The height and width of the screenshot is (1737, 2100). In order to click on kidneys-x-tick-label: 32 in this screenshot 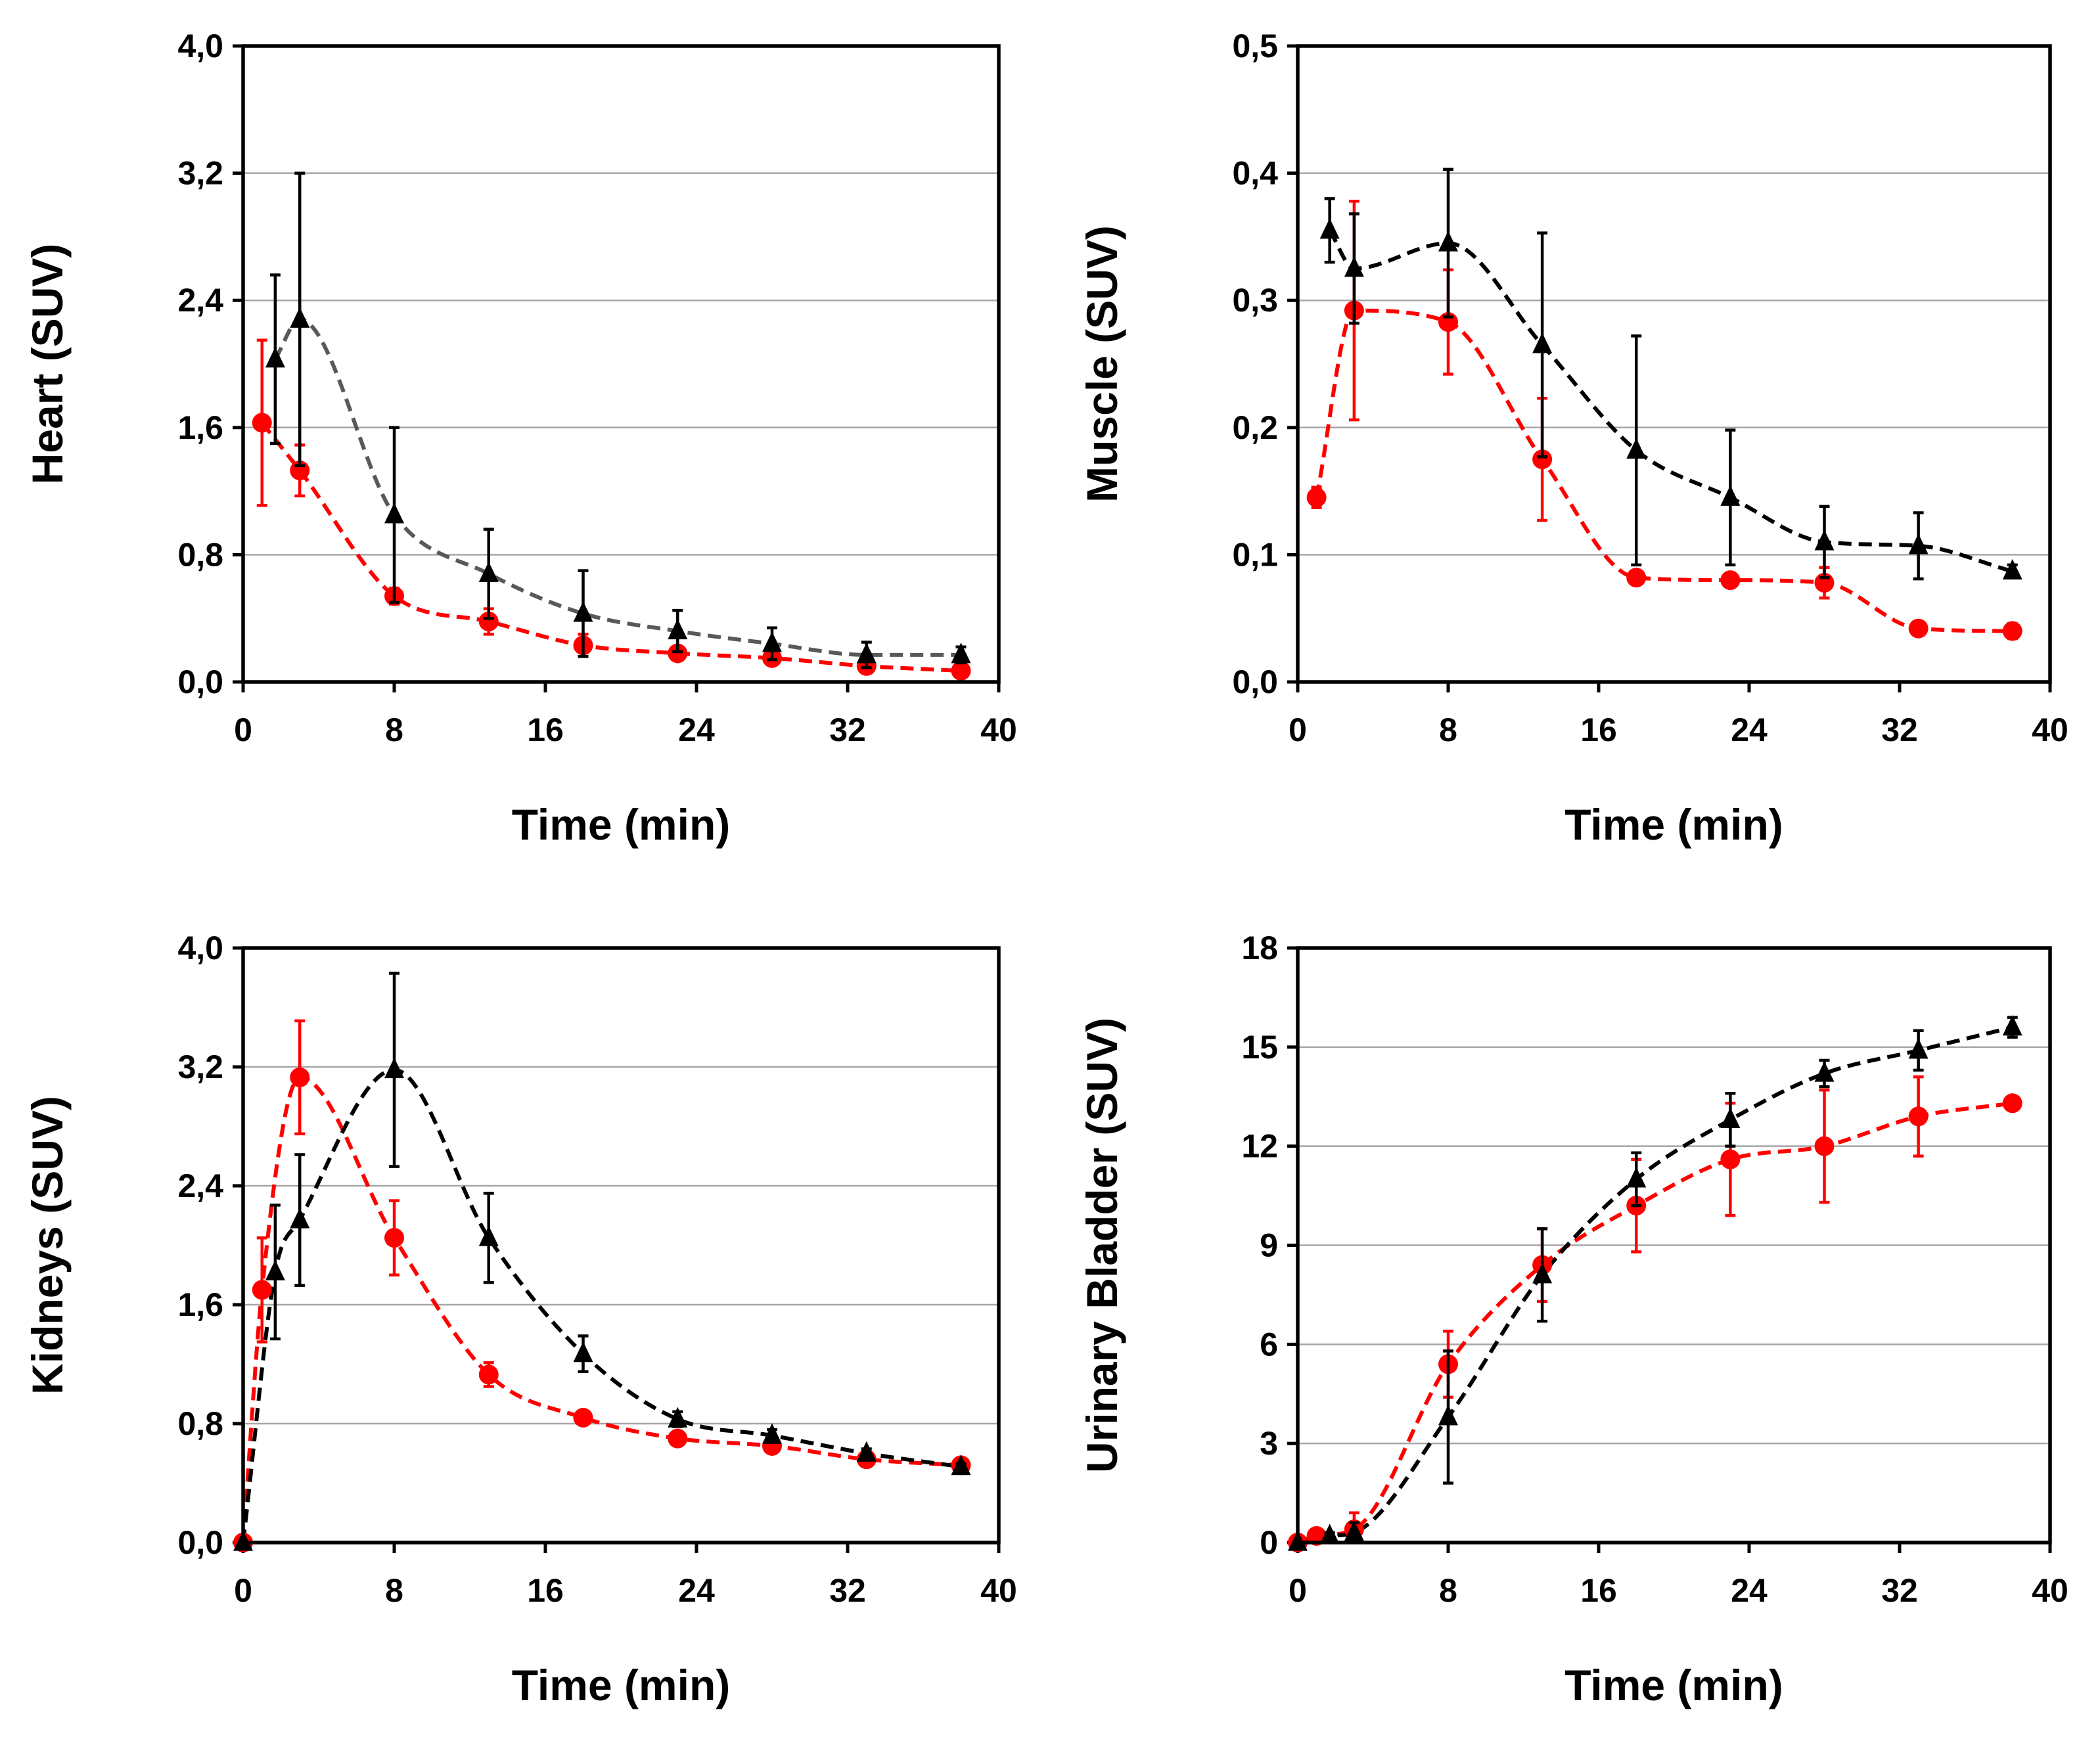, I will do `click(847, 1590)`.